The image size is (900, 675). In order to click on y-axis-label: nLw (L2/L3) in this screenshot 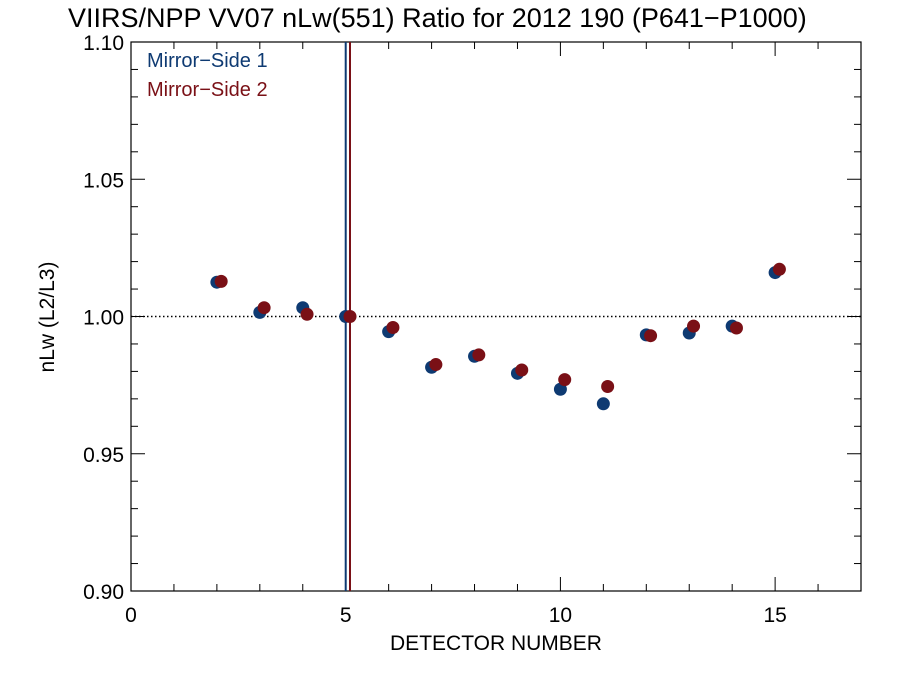, I will do `click(47, 317)`.